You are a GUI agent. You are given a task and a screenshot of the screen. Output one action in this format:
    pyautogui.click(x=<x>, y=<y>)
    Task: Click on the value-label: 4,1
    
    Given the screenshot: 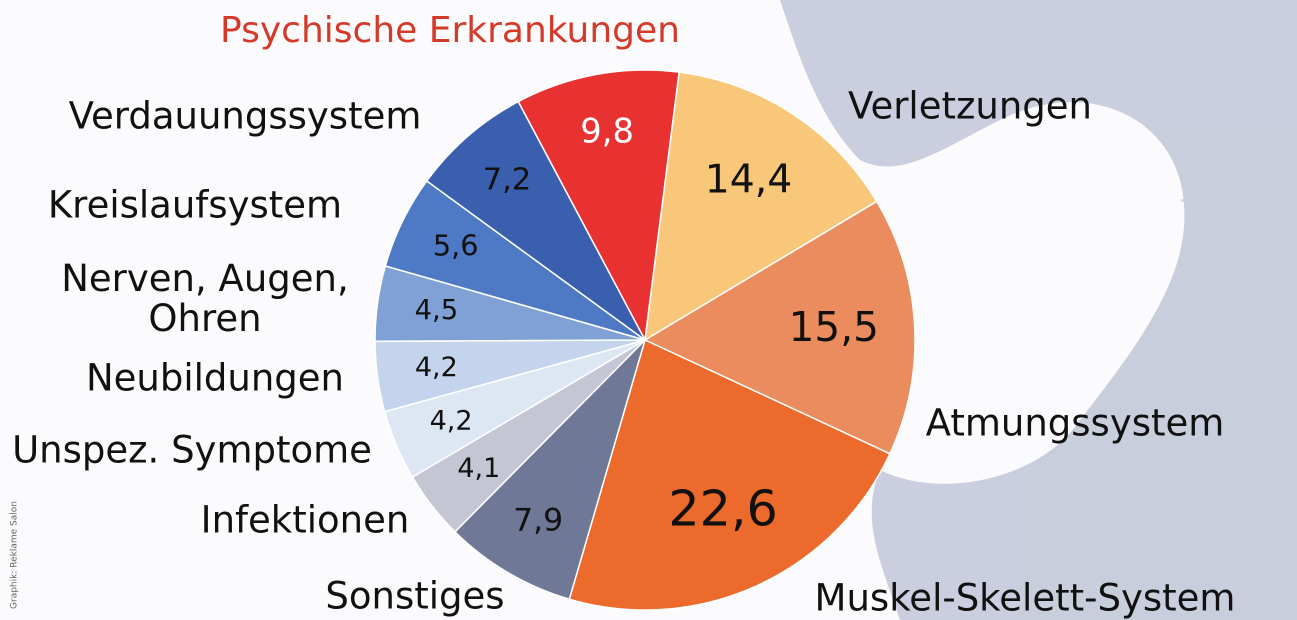 What is the action you would take?
    pyautogui.click(x=478, y=468)
    